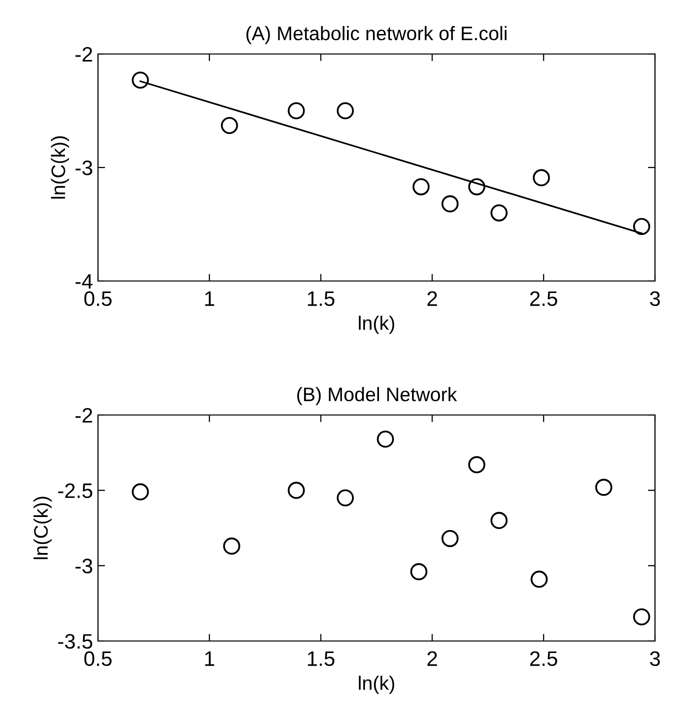 The width and height of the screenshot is (674, 716). I want to click on y-tick-label: -2.5, so click(75, 490).